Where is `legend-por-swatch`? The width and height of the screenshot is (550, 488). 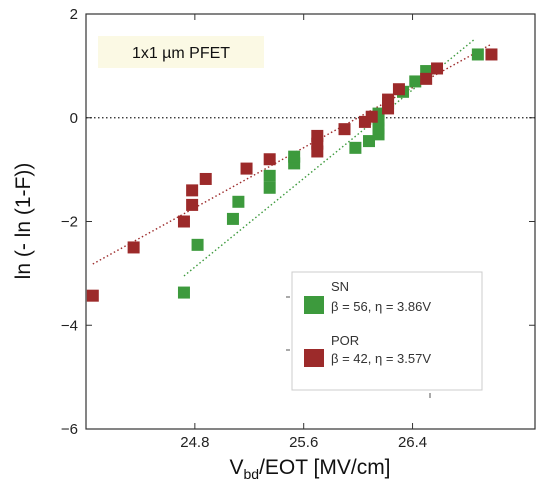
legend-por-swatch is located at coordinates (314, 358).